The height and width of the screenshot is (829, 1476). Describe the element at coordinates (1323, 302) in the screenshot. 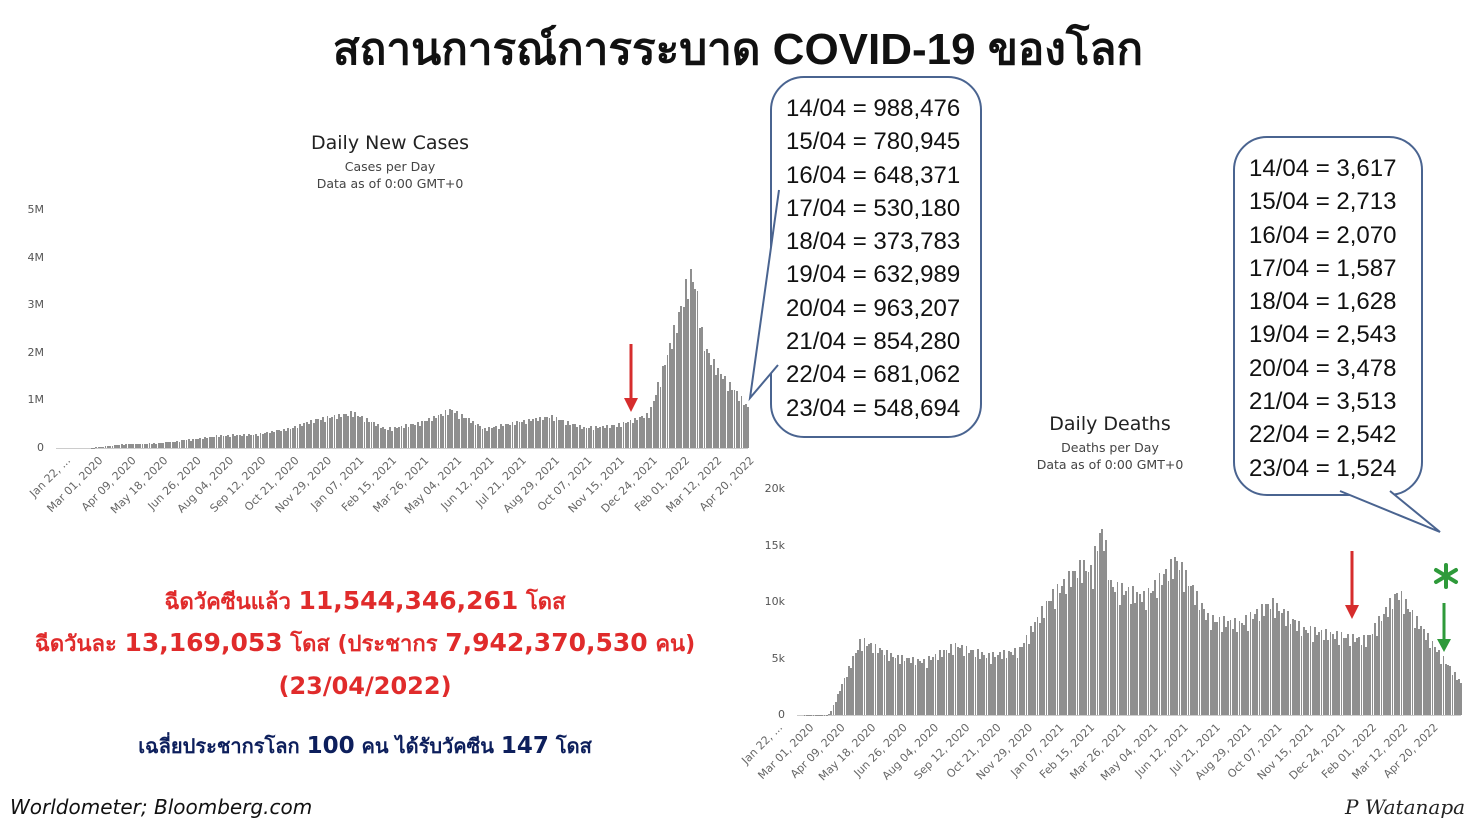

I see `callout-row: 18/04 = 1,628` at that location.